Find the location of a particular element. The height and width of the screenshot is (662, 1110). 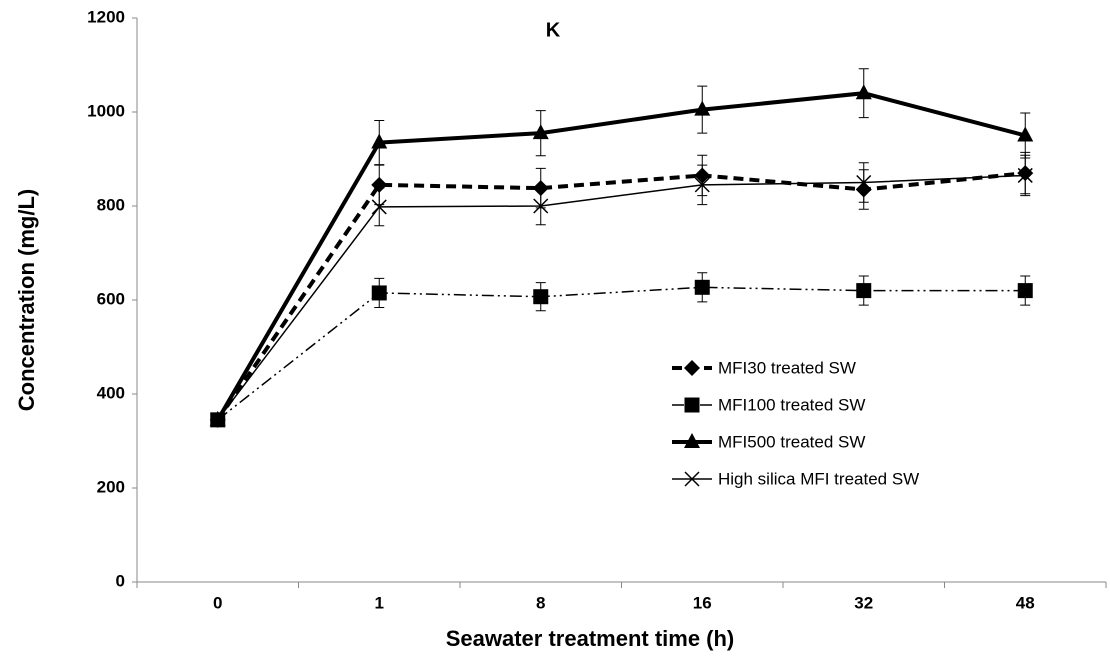

x-tick-label: 1 is located at coordinates (379, 602).